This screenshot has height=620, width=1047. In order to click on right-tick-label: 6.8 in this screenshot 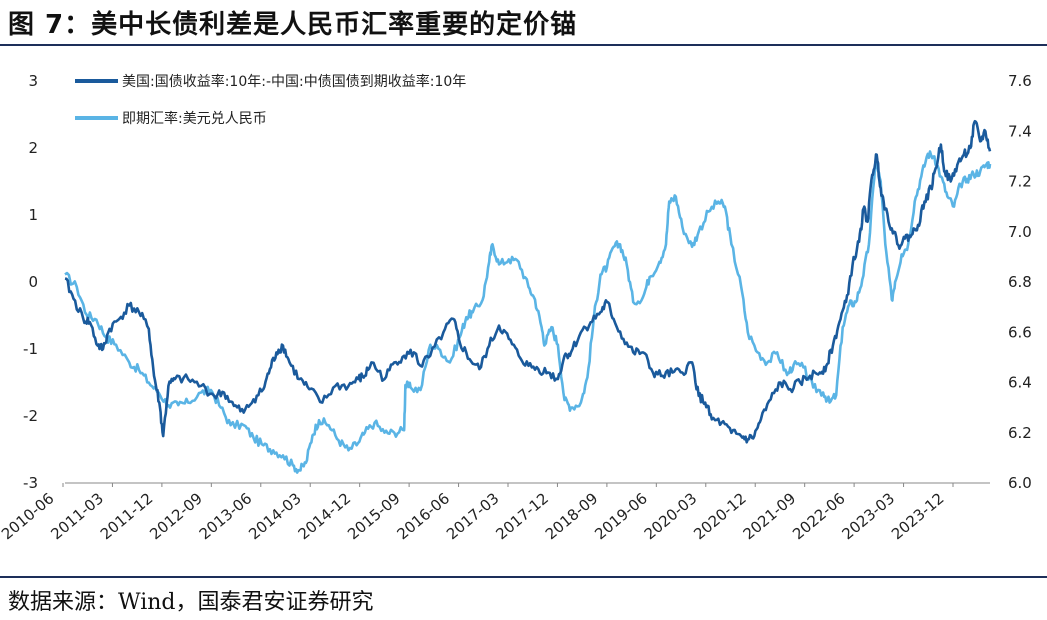, I will do `click(1020, 282)`.